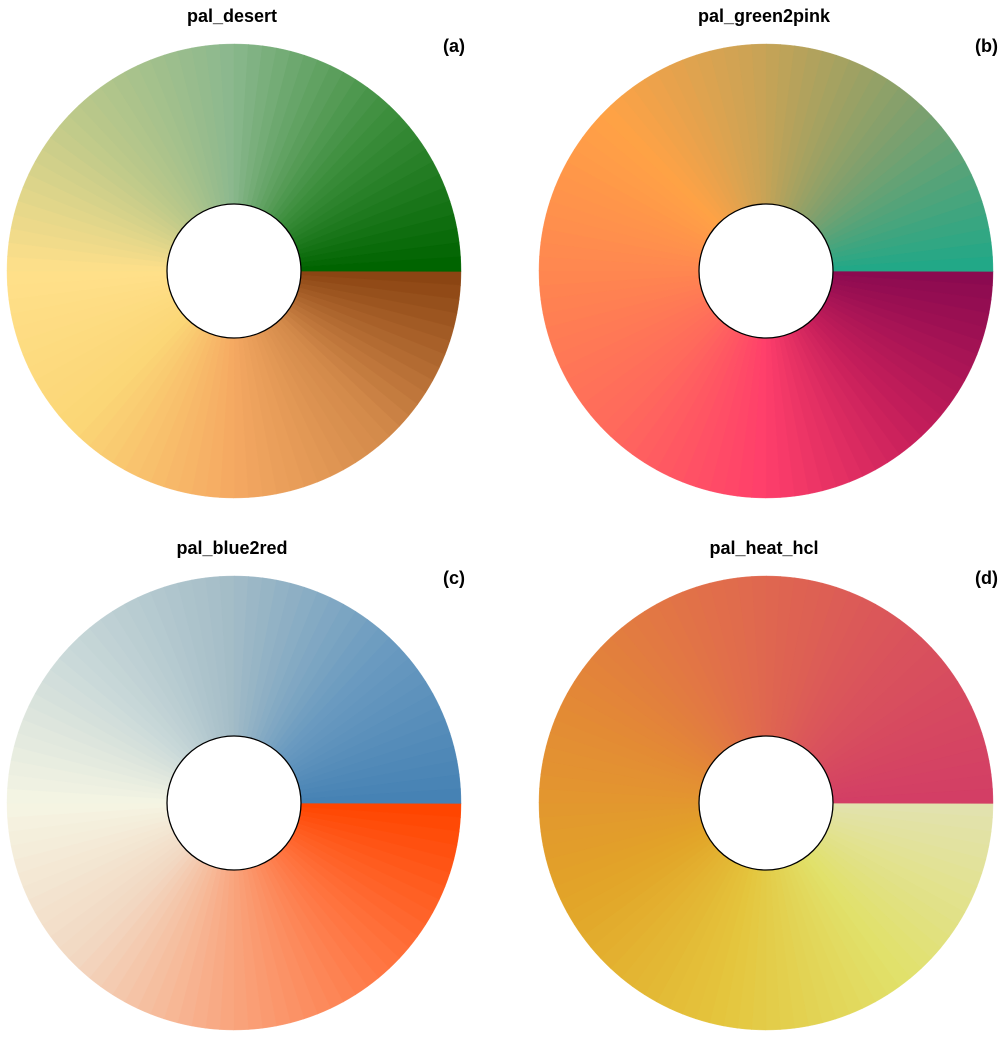 The image size is (1008, 1047). What do you see at coordinates (454, 578) in the screenshot?
I see `panel-tag: (c)` at bounding box center [454, 578].